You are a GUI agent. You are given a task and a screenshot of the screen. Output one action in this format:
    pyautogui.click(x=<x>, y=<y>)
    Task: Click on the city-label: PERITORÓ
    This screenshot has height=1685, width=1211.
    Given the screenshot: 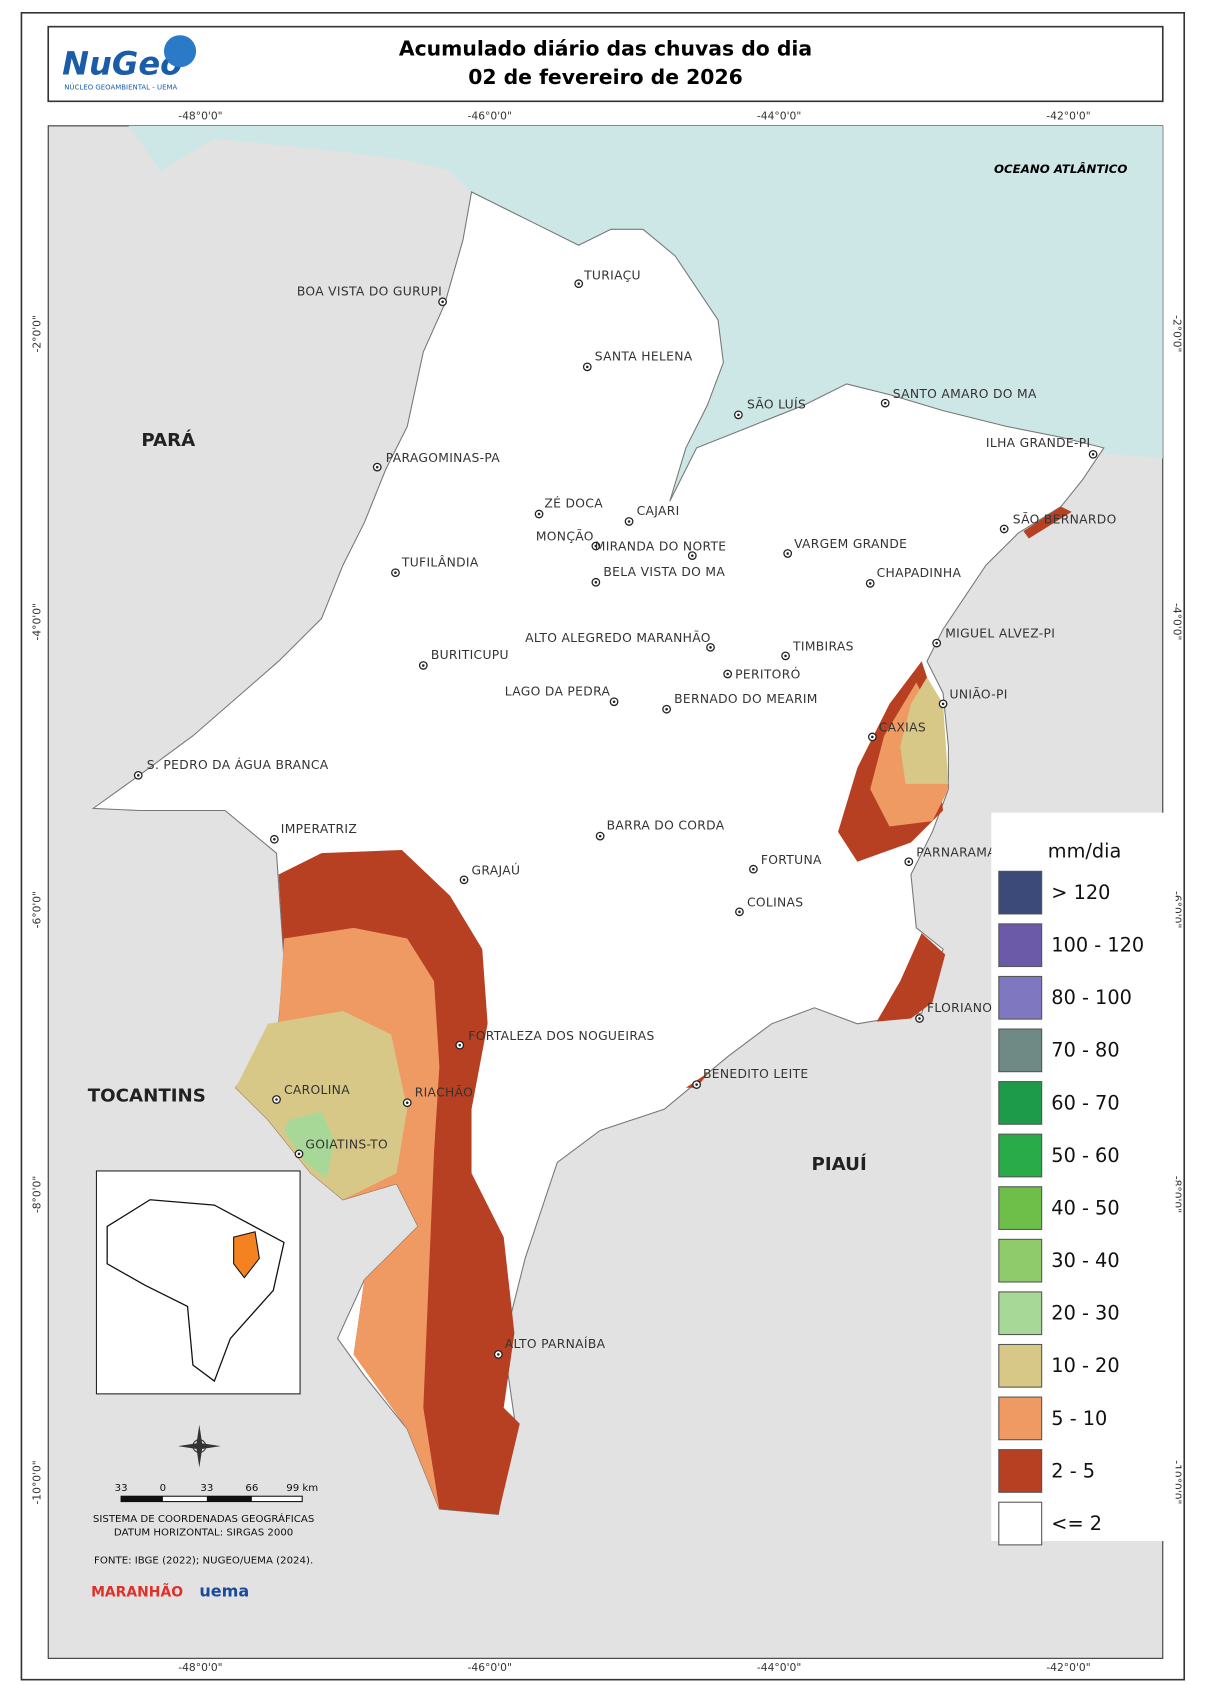 What is the action you would take?
    pyautogui.click(x=767, y=673)
    